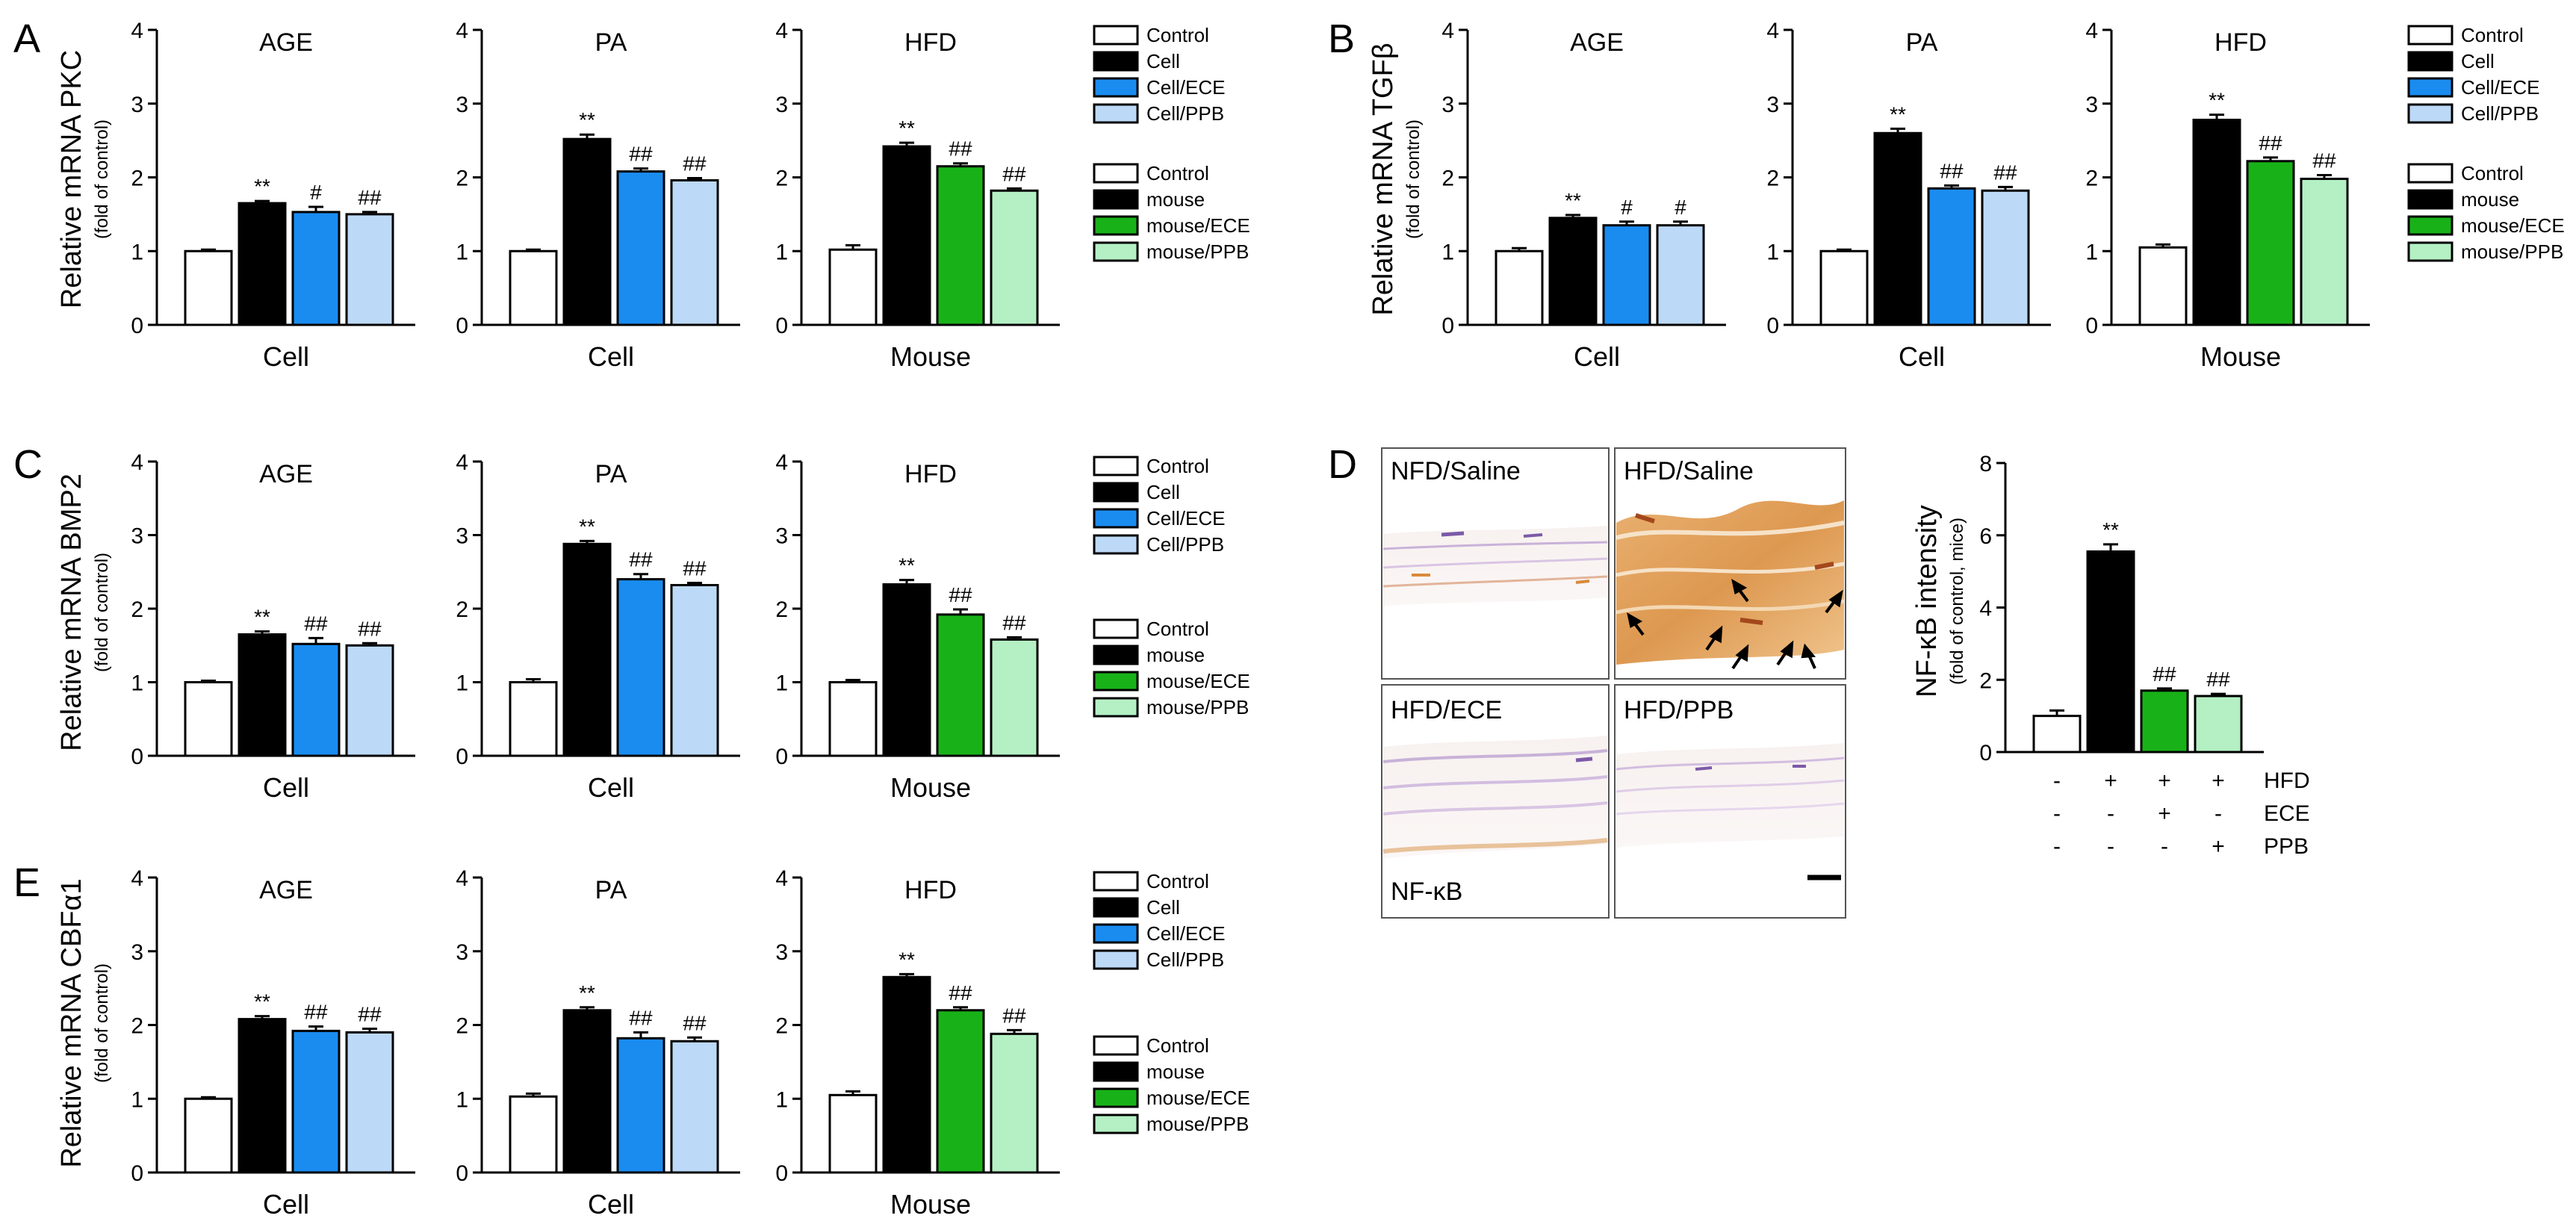  What do you see at coordinates (26, 883) in the screenshot?
I see `panel-letter-e: E` at bounding box center [26, 883].